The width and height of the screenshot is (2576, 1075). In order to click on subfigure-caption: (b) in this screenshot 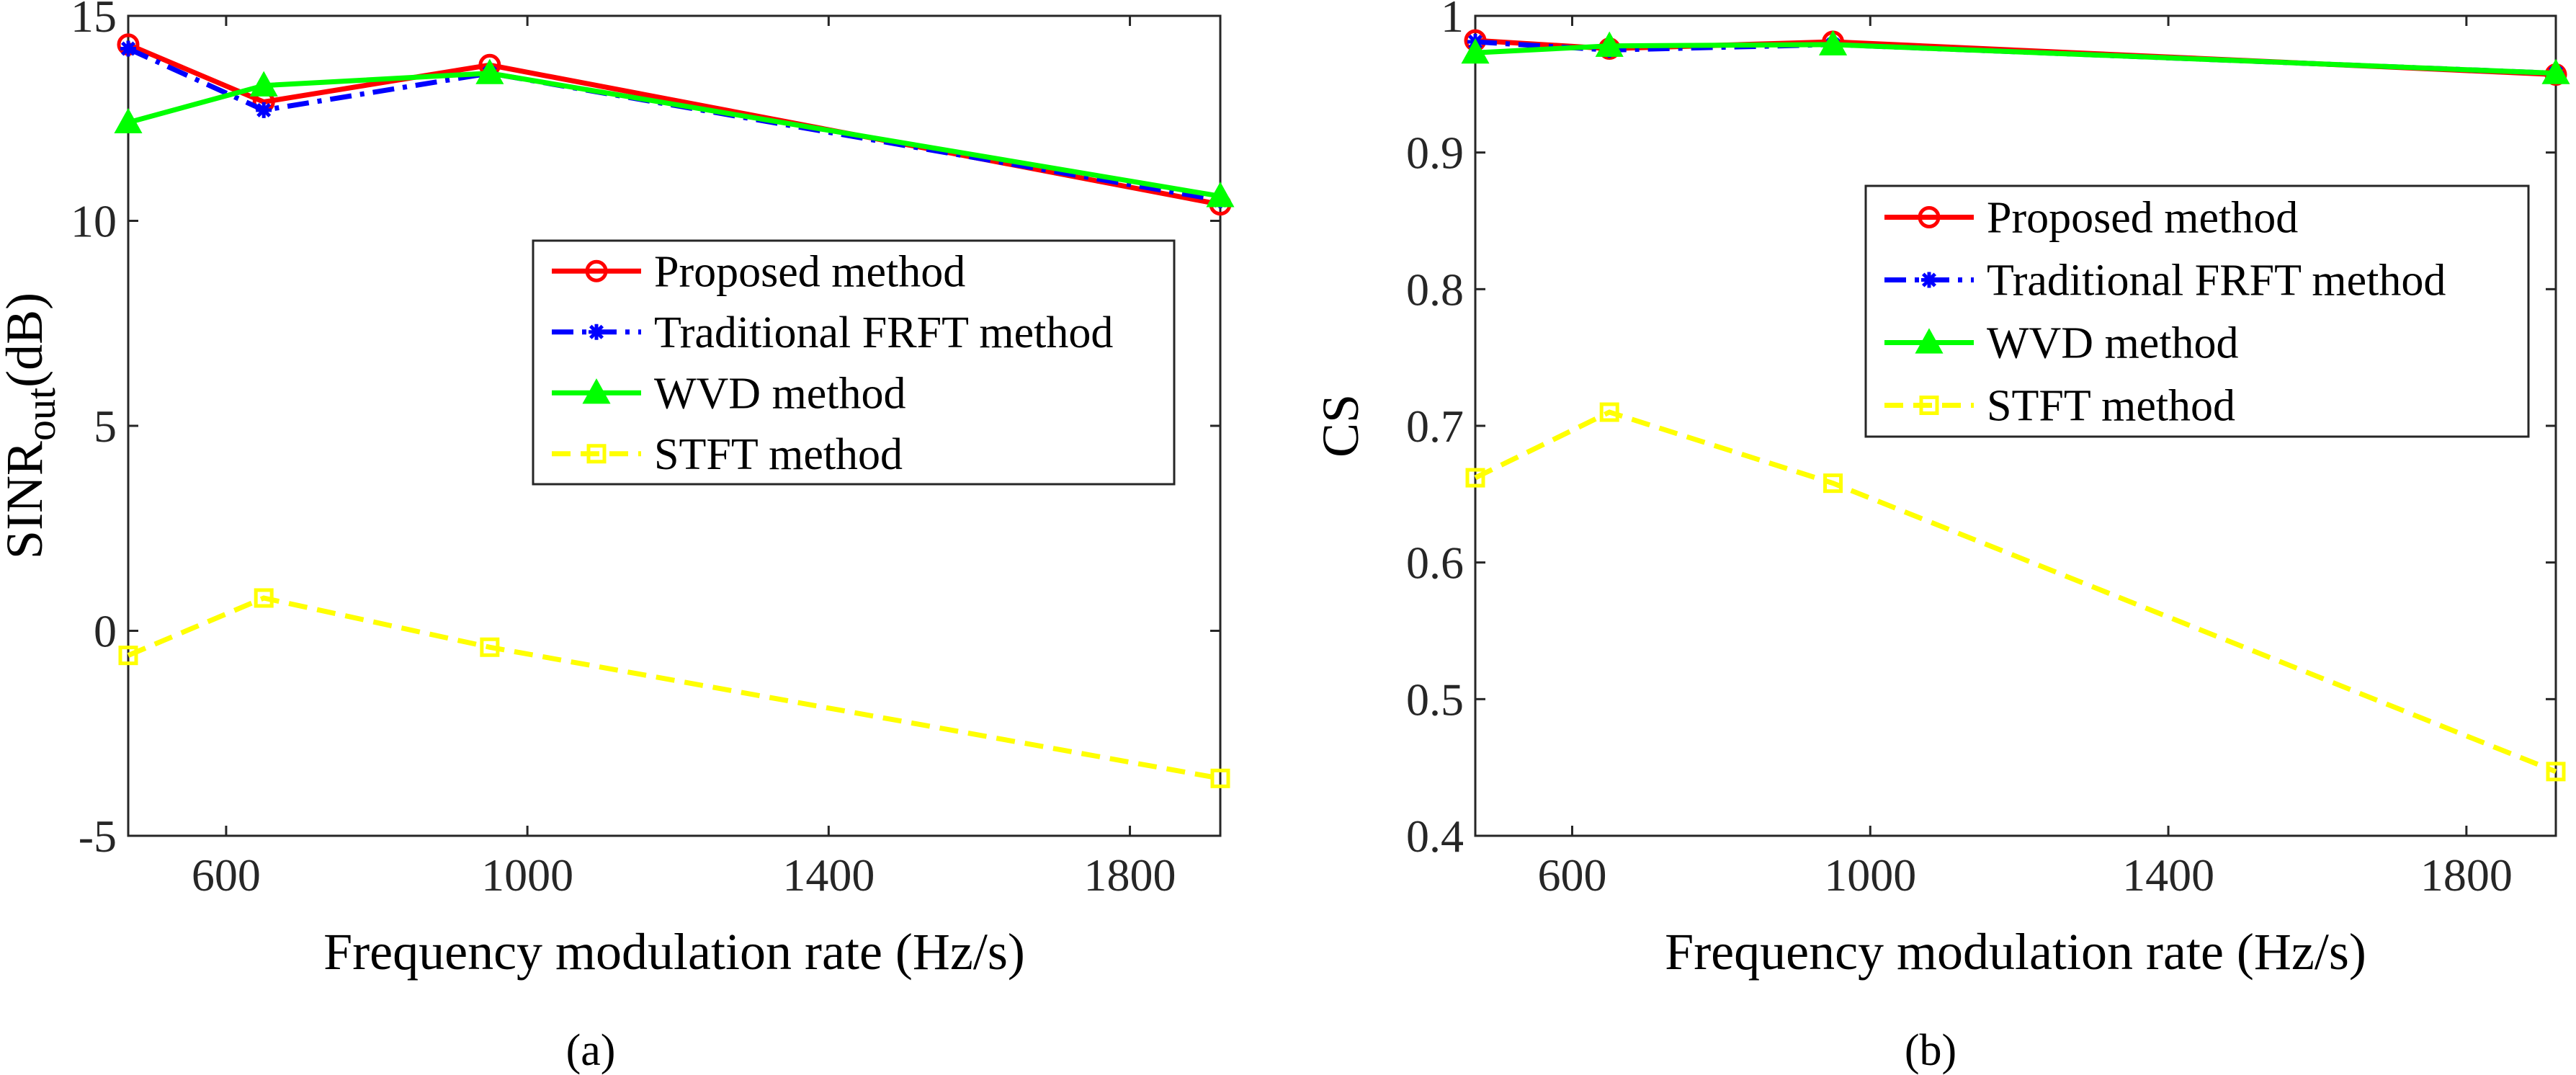, I will do `click(1930, 1050)`.